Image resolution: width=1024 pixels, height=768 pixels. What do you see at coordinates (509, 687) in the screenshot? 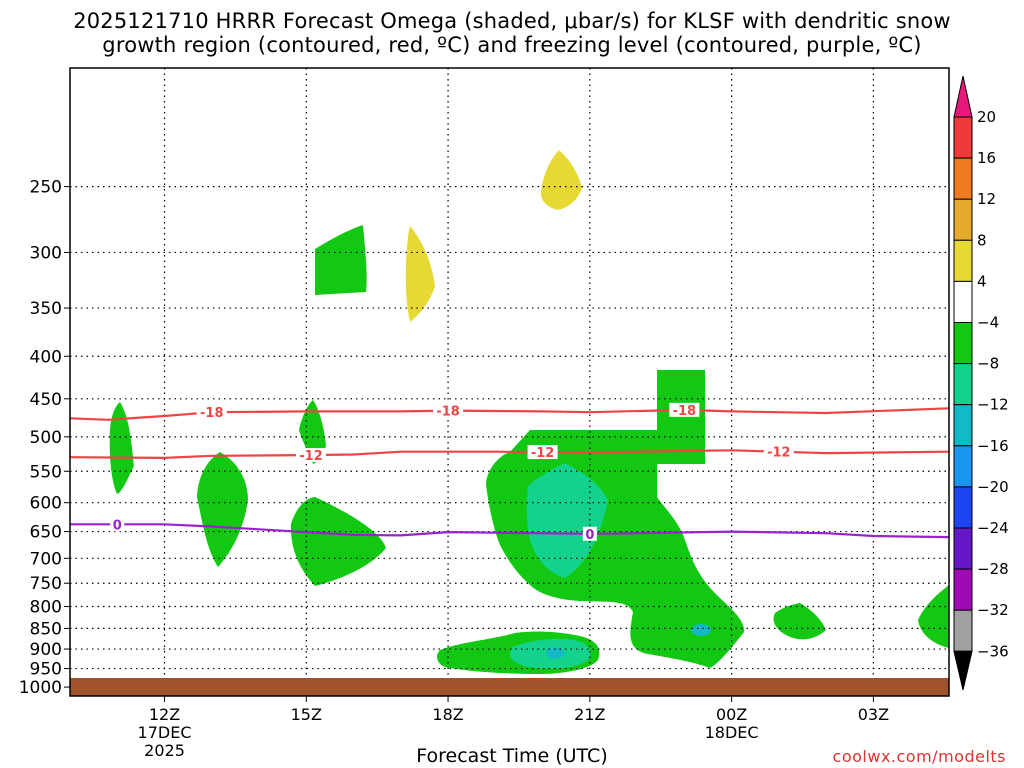
I see `terrain-ground` at bounding box center [509, 687].